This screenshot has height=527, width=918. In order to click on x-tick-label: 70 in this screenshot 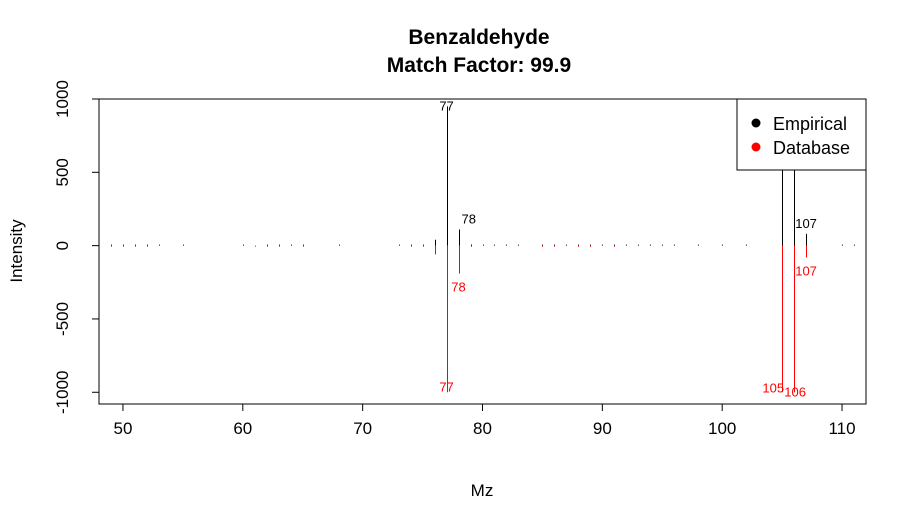, I will do `click(362, 428)`.